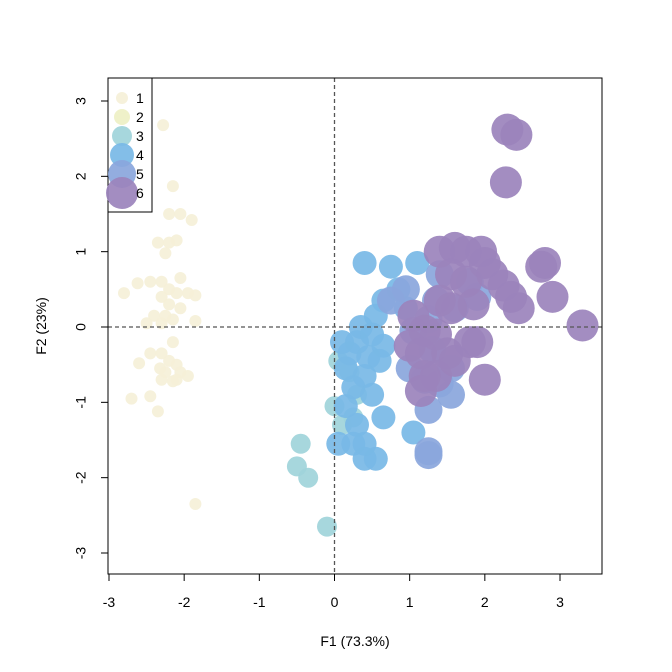 This screenshot has height=672, width=672. What do you see at coordinates (81, 176) in the screenshot?
I see `y-tick-label: 2` at bounding box center [81, 176].